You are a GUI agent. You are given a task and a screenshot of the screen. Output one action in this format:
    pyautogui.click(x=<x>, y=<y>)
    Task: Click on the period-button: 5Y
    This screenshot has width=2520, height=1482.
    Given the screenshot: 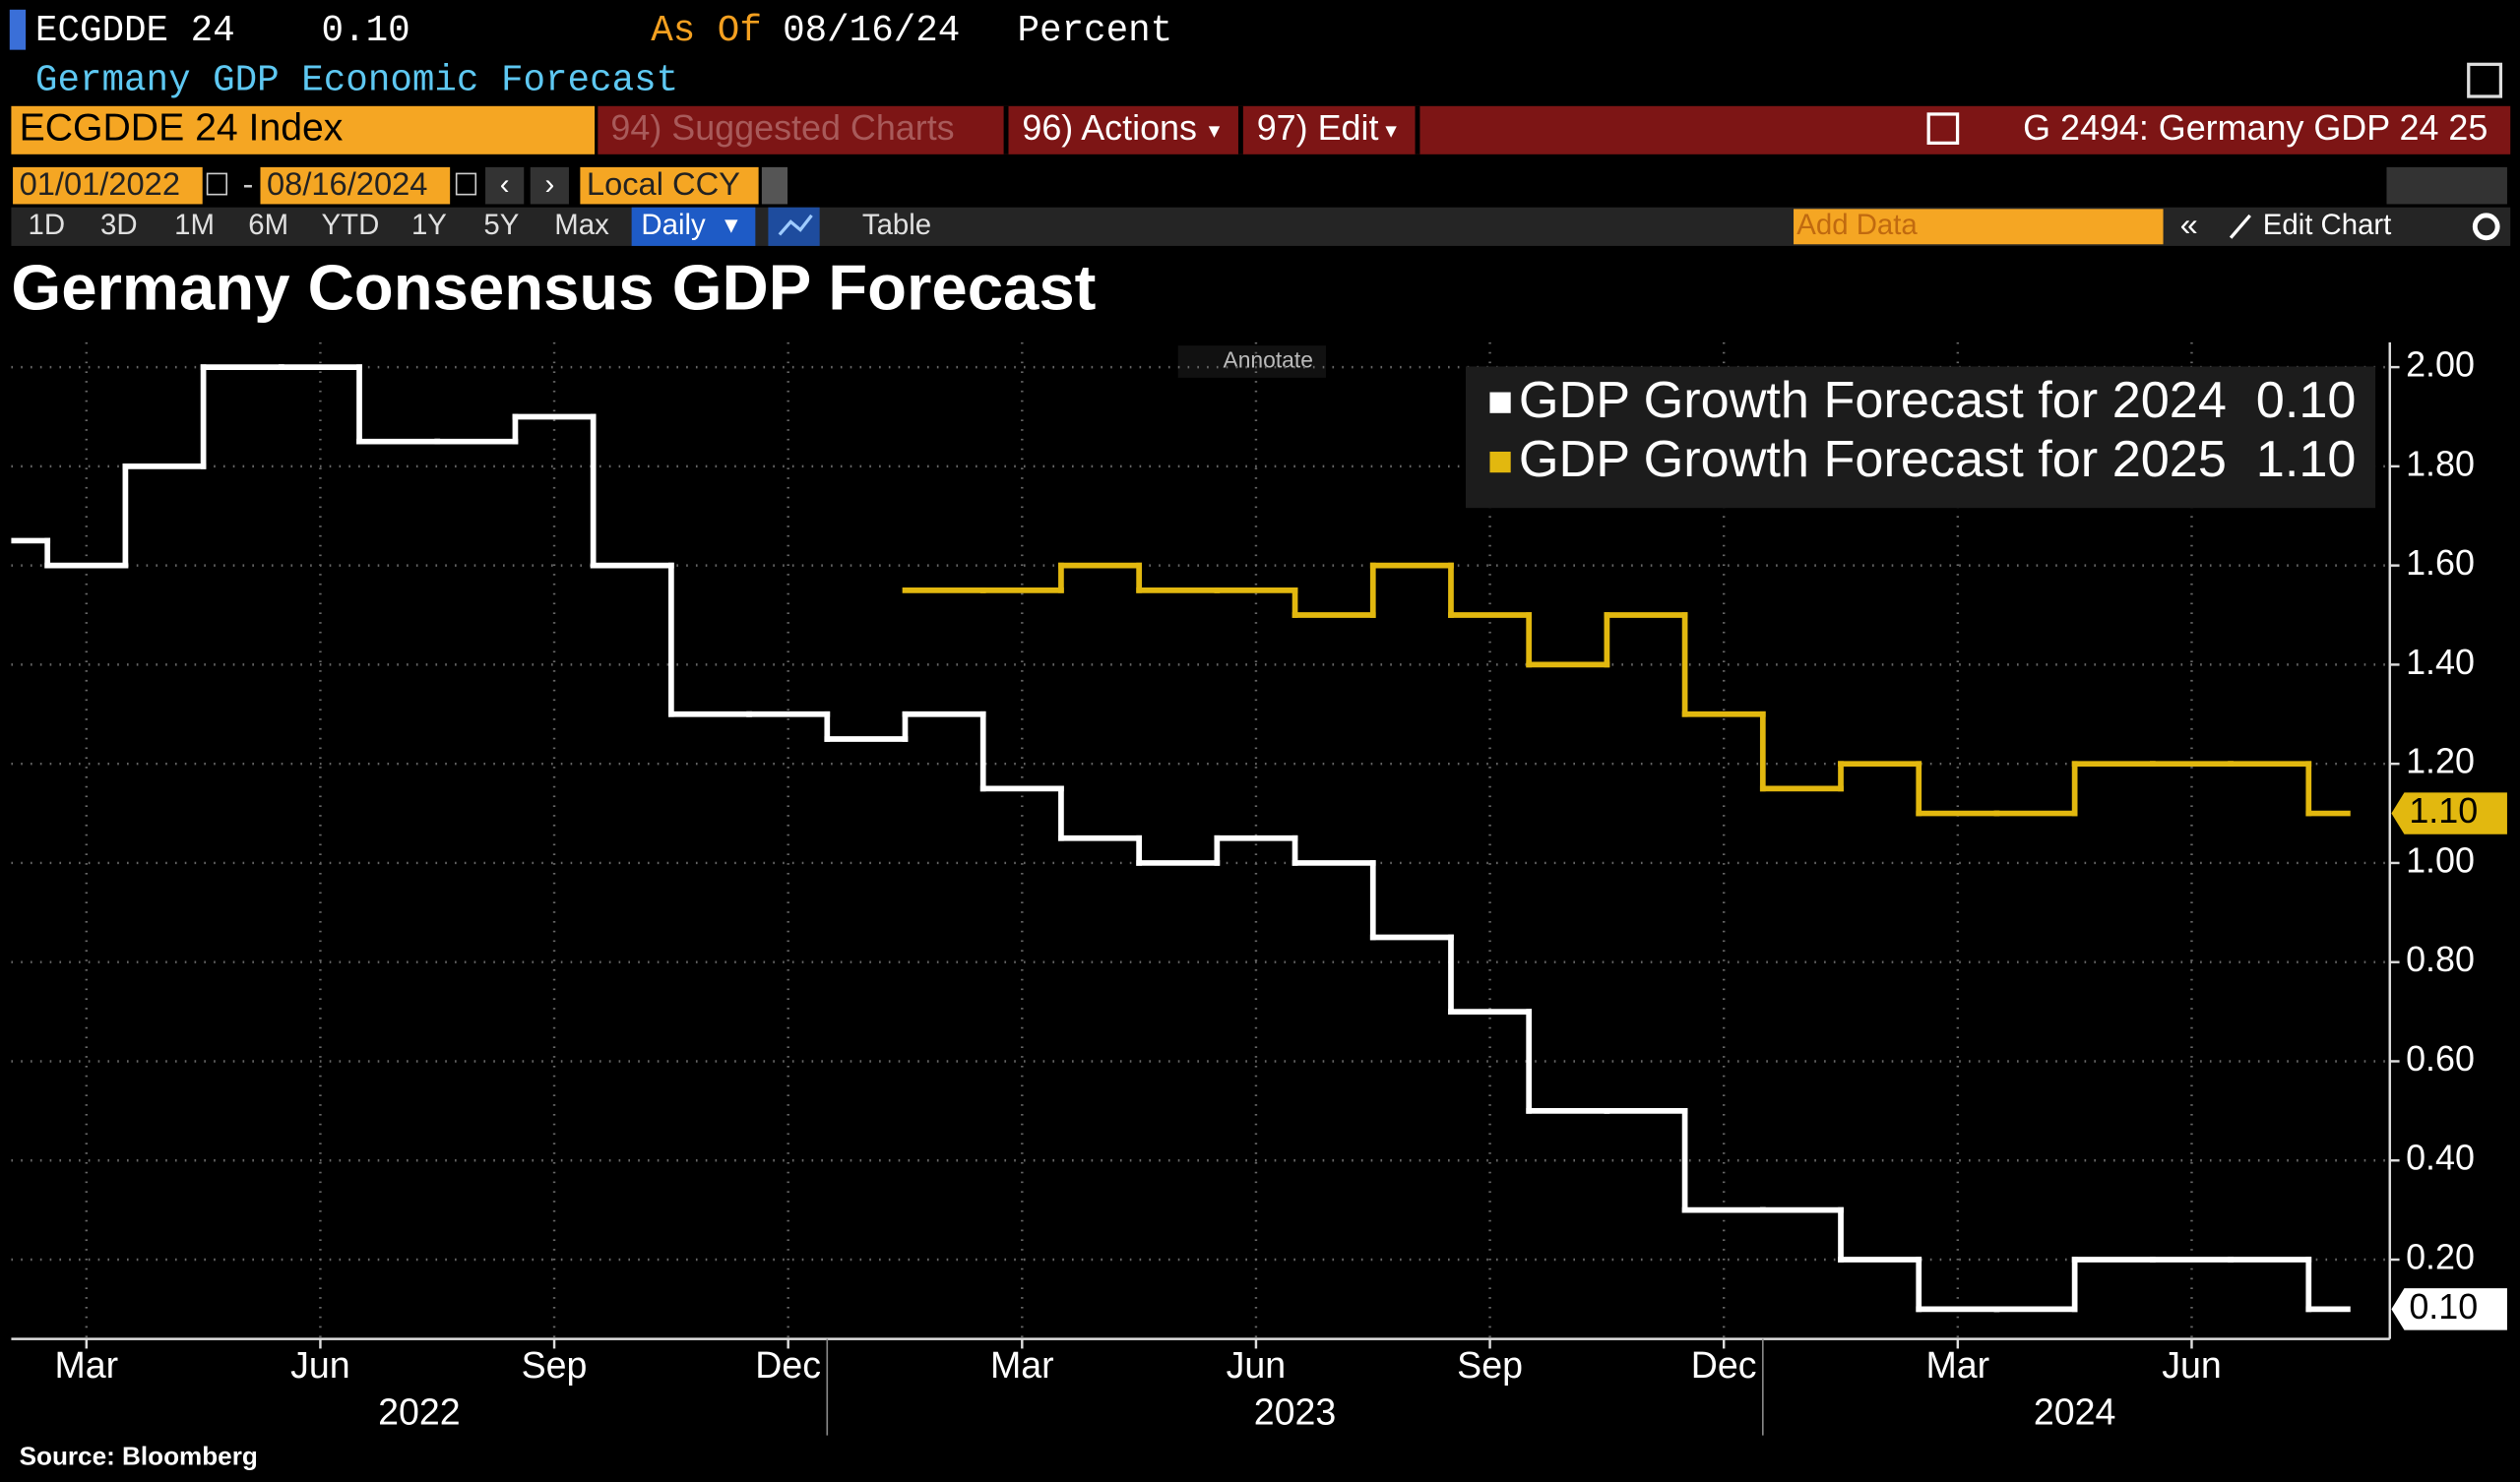 What is the action you would take?
    pyautogui.click(x=501, y=225)
    